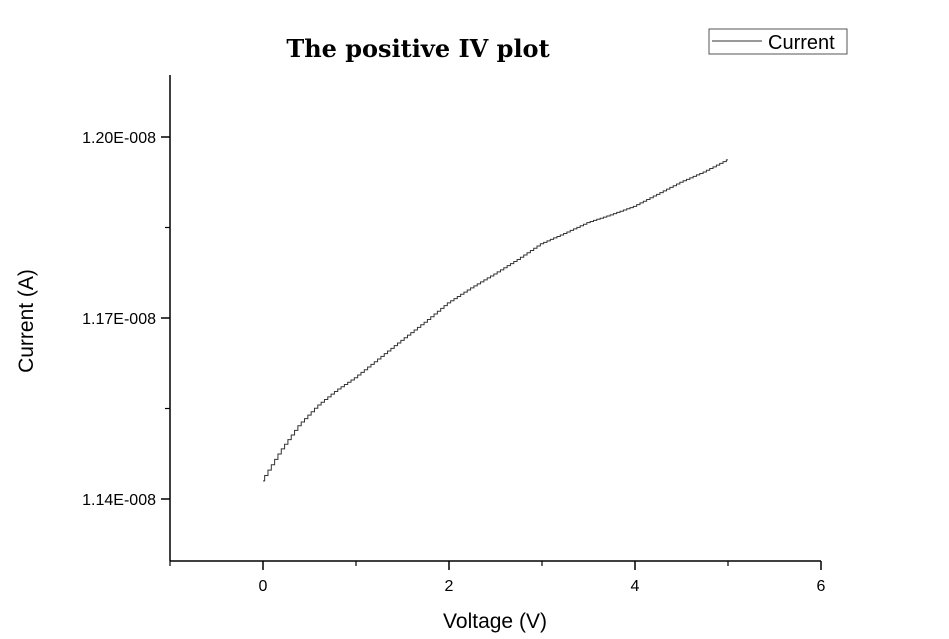 Image resolution: width=949 pixels, height=639 pixels. What do you see at coordinates (495, 621) in the screenshot?
I see `x-axis-title: Voltage (V)` at bounding box center [495, 621].